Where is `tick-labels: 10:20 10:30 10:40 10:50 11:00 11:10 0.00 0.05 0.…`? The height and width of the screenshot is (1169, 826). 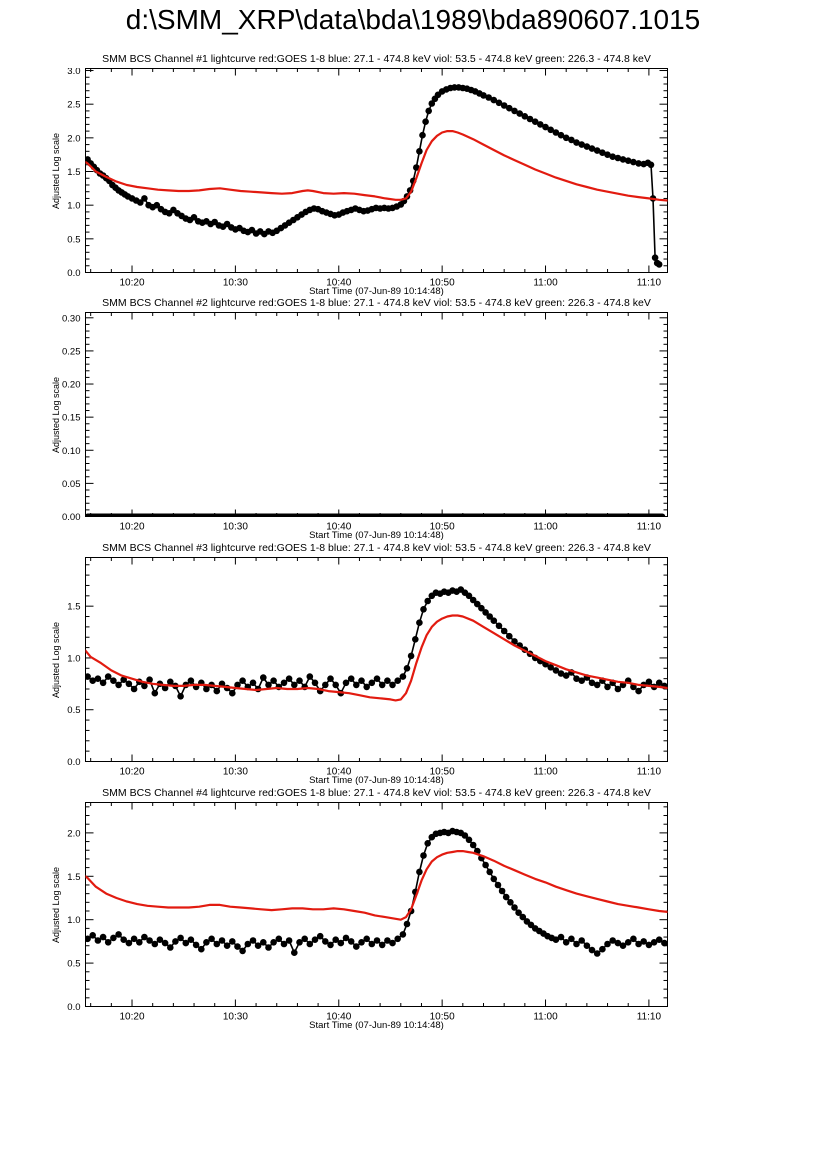 tick-labels: 10:20 10:30 10:40 10:50 11:00 11:10 0.00 0.05 0.… is located at coordinates (361, 422).